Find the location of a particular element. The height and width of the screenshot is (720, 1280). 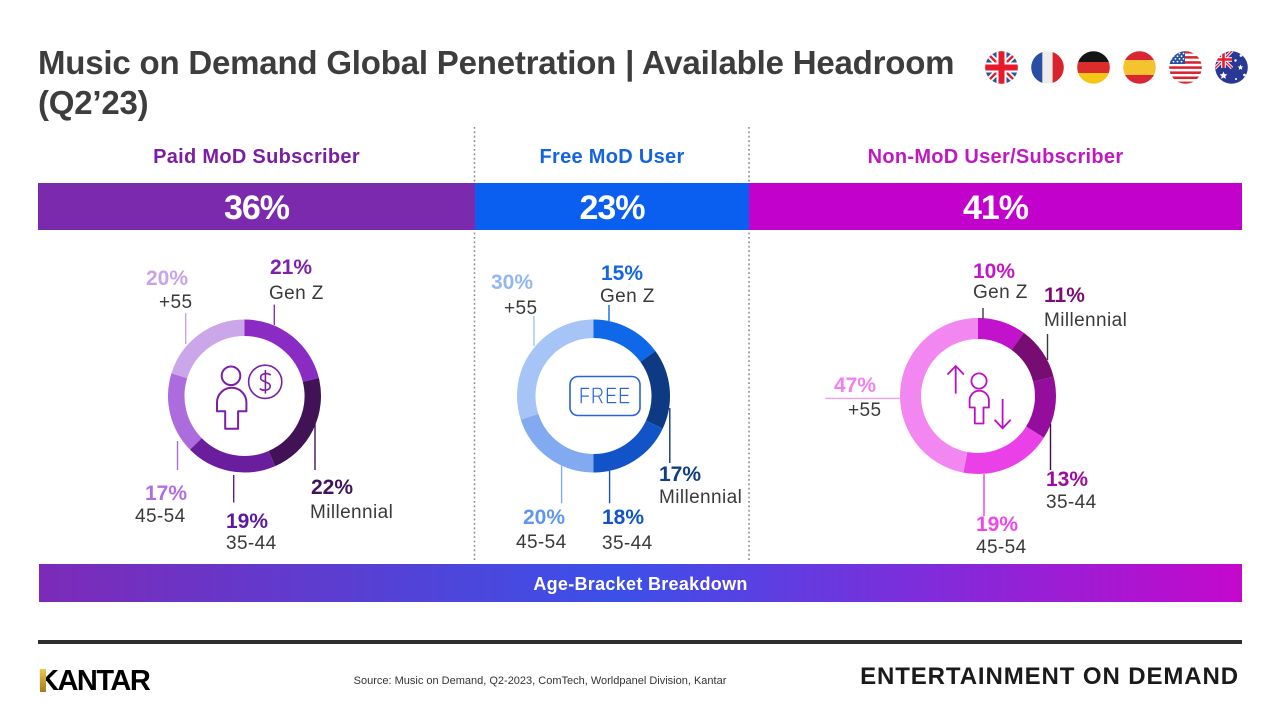

svg-text: FREE is located at coordinates (605, 396).